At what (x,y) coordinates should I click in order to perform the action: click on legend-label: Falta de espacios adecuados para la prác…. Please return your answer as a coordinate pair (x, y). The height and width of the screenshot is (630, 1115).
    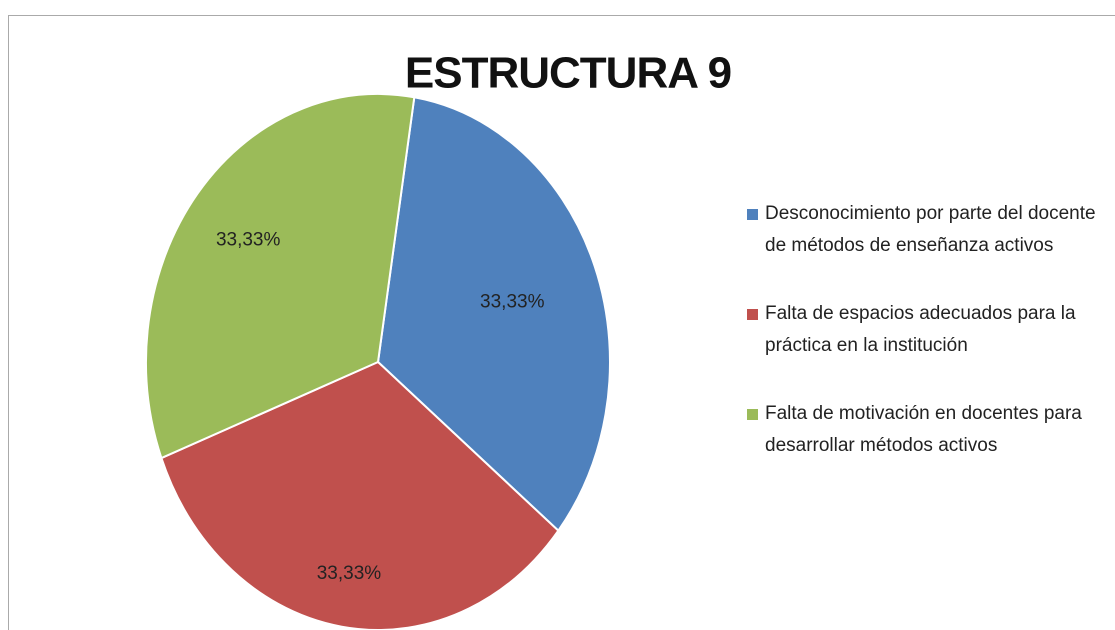
    Looking at the image, I should click on (920, 329).